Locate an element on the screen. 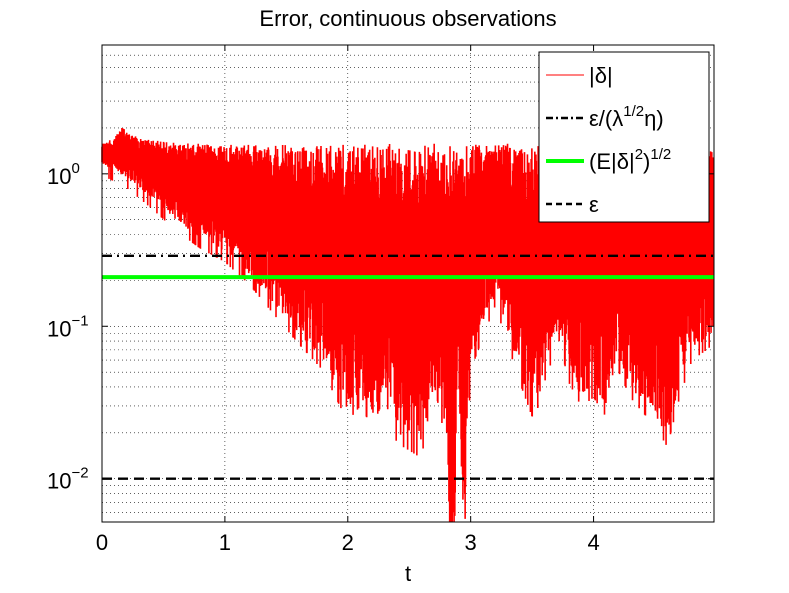 Image resolution: width=789 pixels, height=593 pixels. legend: |δ| ε/(λ1/2η) (E|δ|2)1/2 ε is located at coordinates (624, 137).